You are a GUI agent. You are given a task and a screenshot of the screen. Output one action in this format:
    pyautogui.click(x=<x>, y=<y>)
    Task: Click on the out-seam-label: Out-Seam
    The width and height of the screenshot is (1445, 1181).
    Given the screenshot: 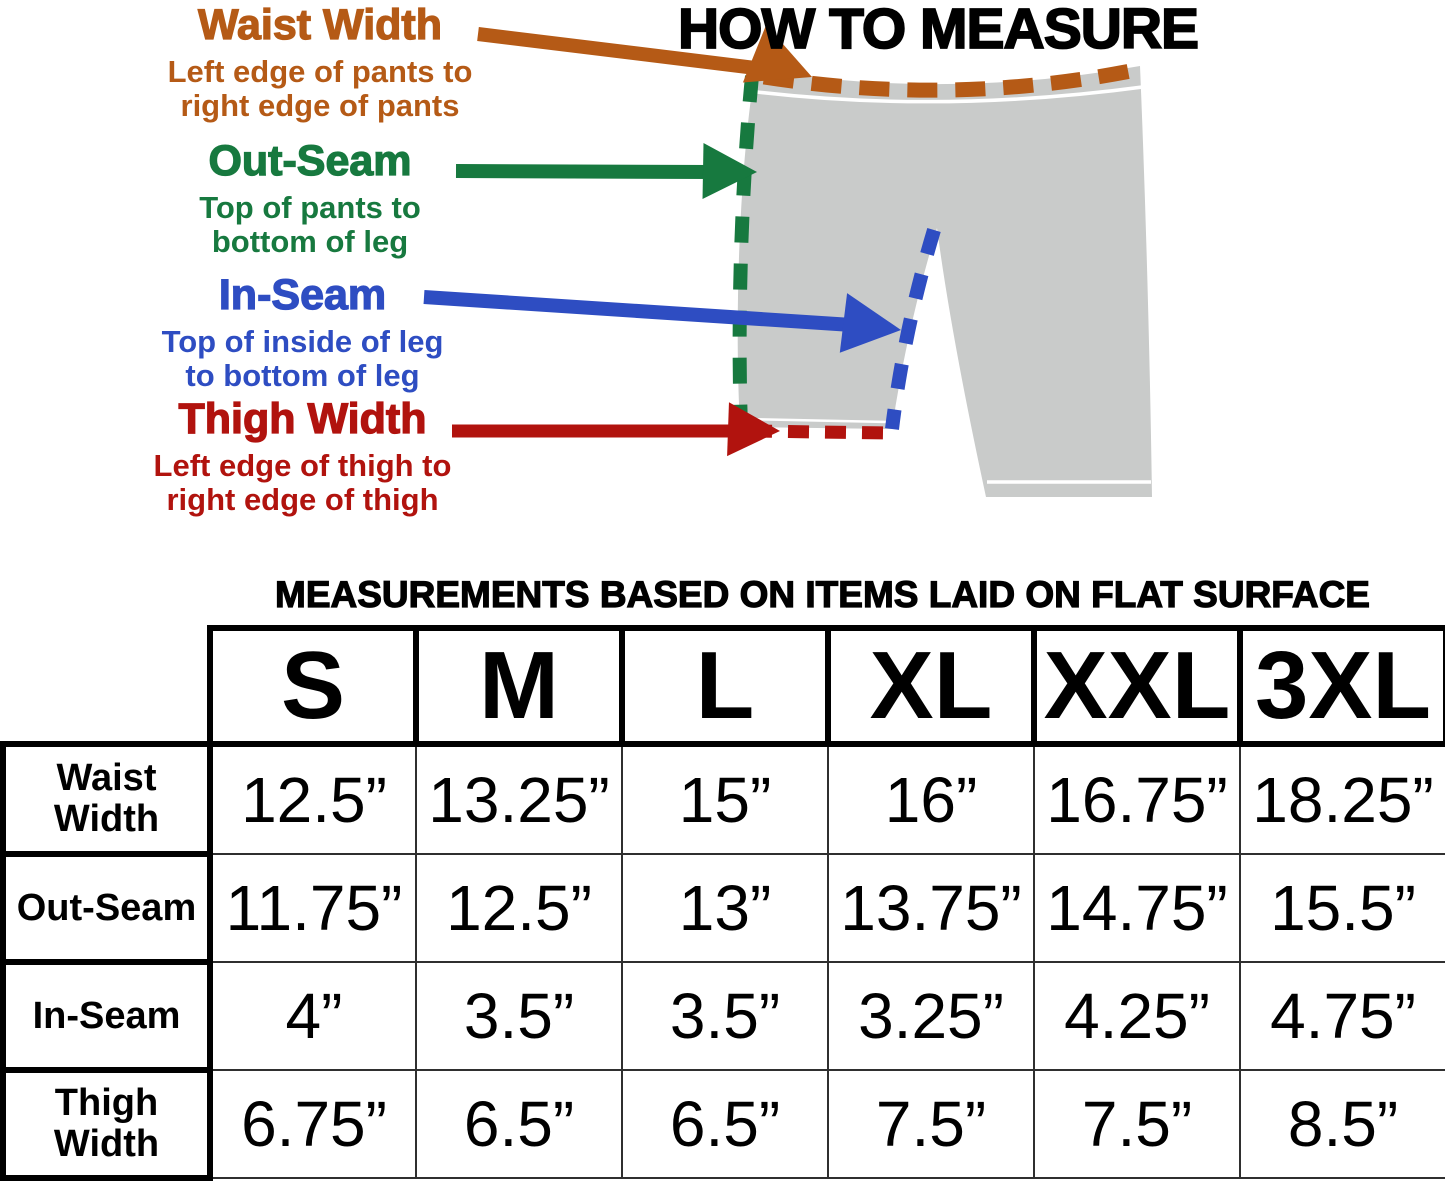 What is the action you would take?
    pyautogui.click(x=310, y=161)
    